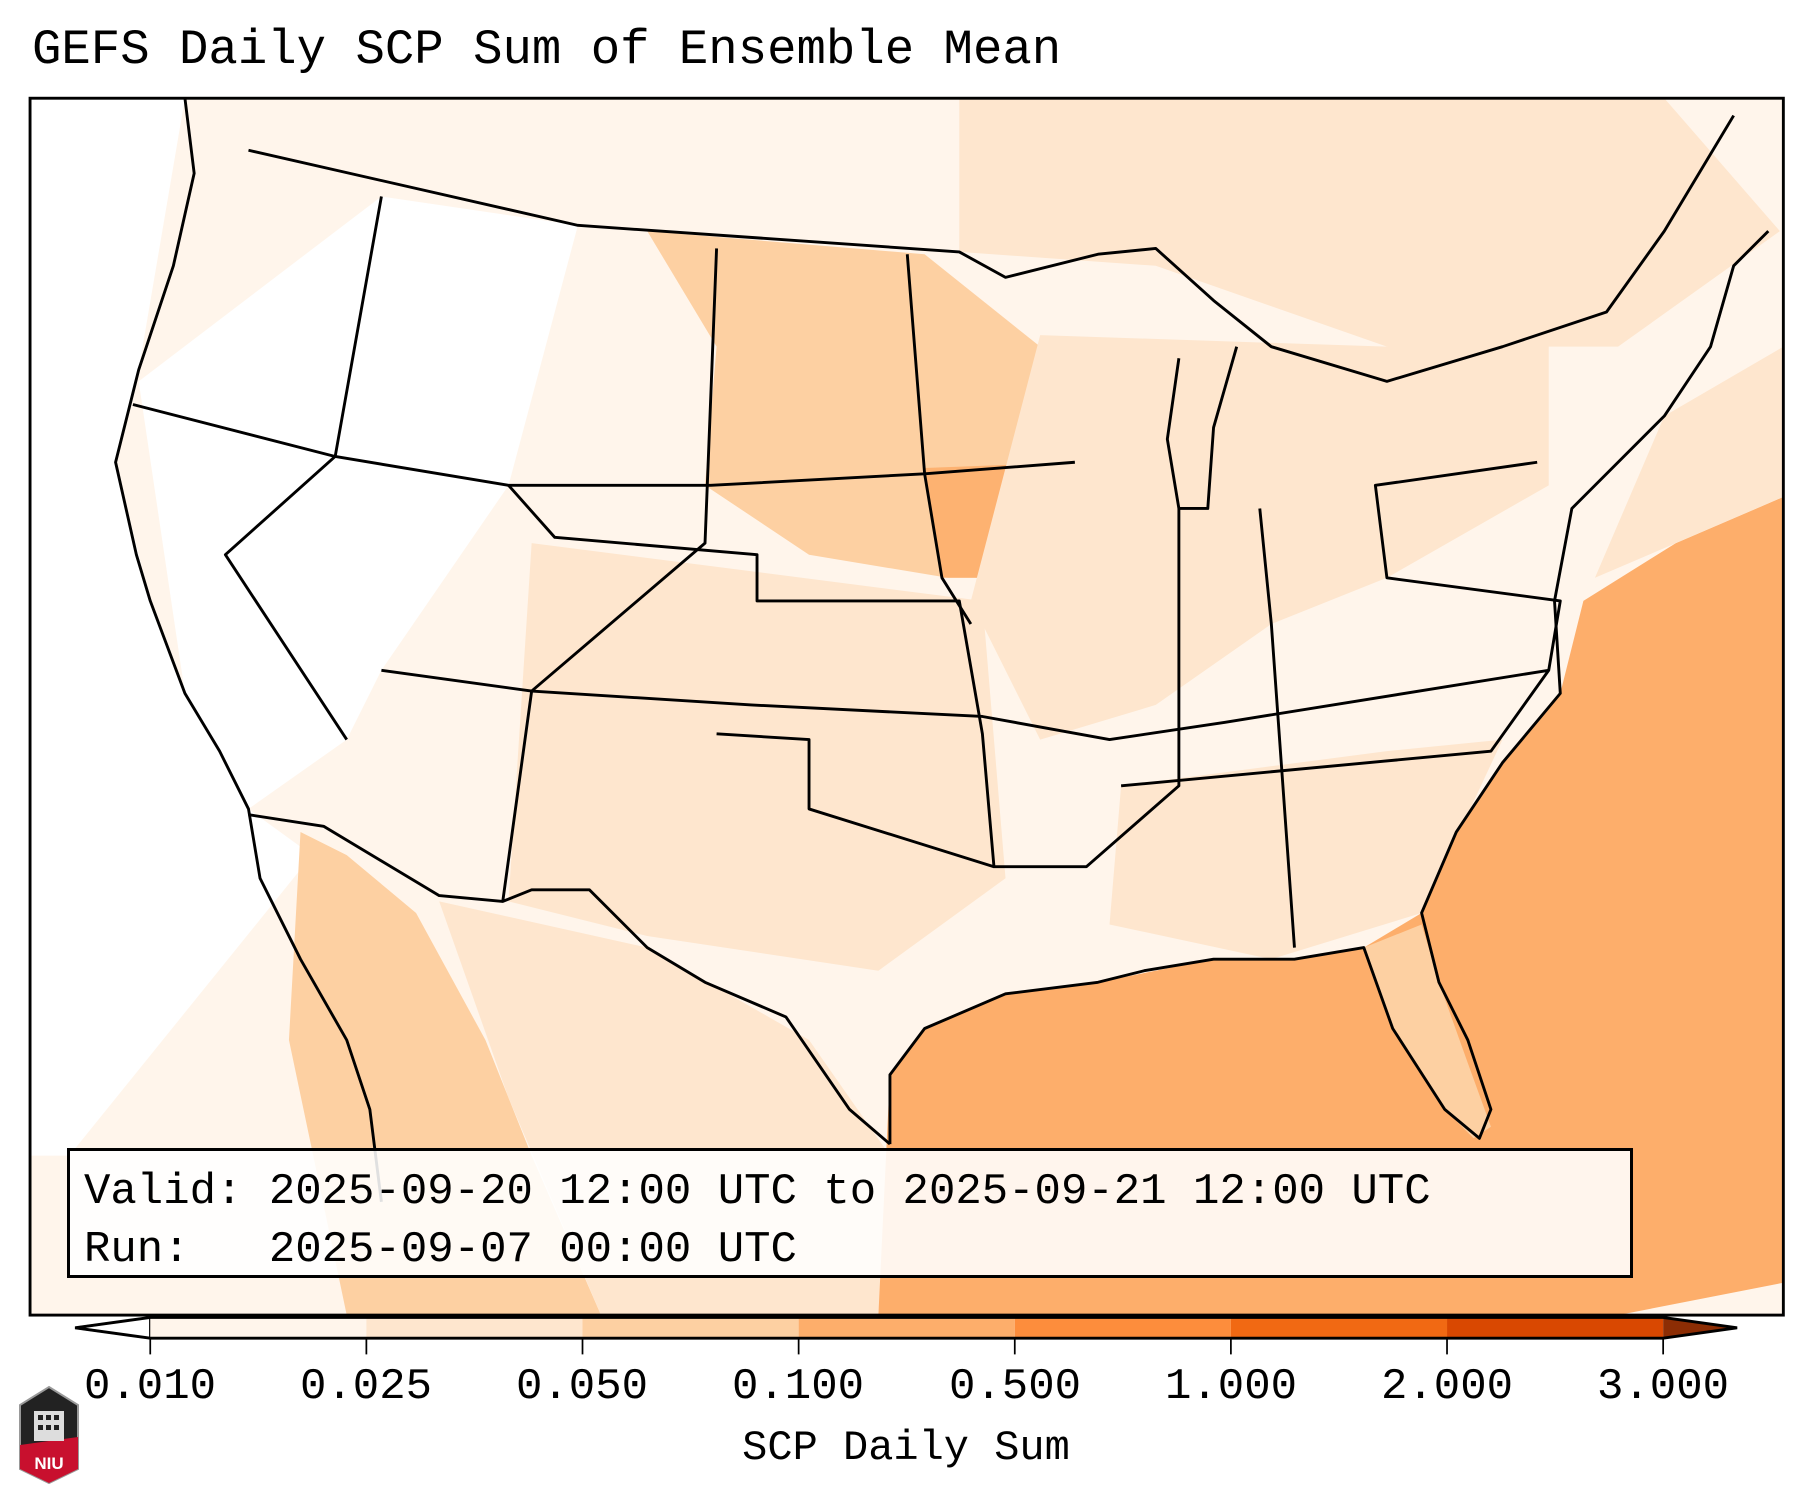 The image size is (1803, 1500). Describe the element at coordinates (1427, 1031) in the screenshot. I see `shade-florida` at that location.